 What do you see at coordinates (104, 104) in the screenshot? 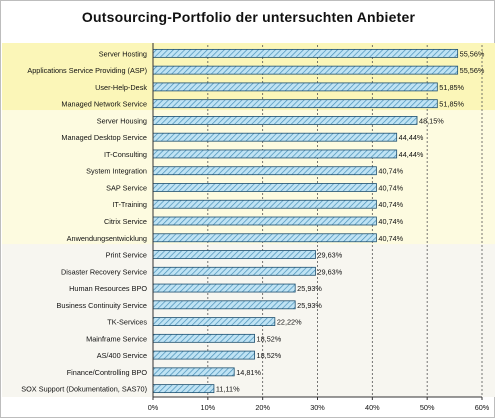
I see `category-label: Managed Network Service` at bounding box center [104, 104].